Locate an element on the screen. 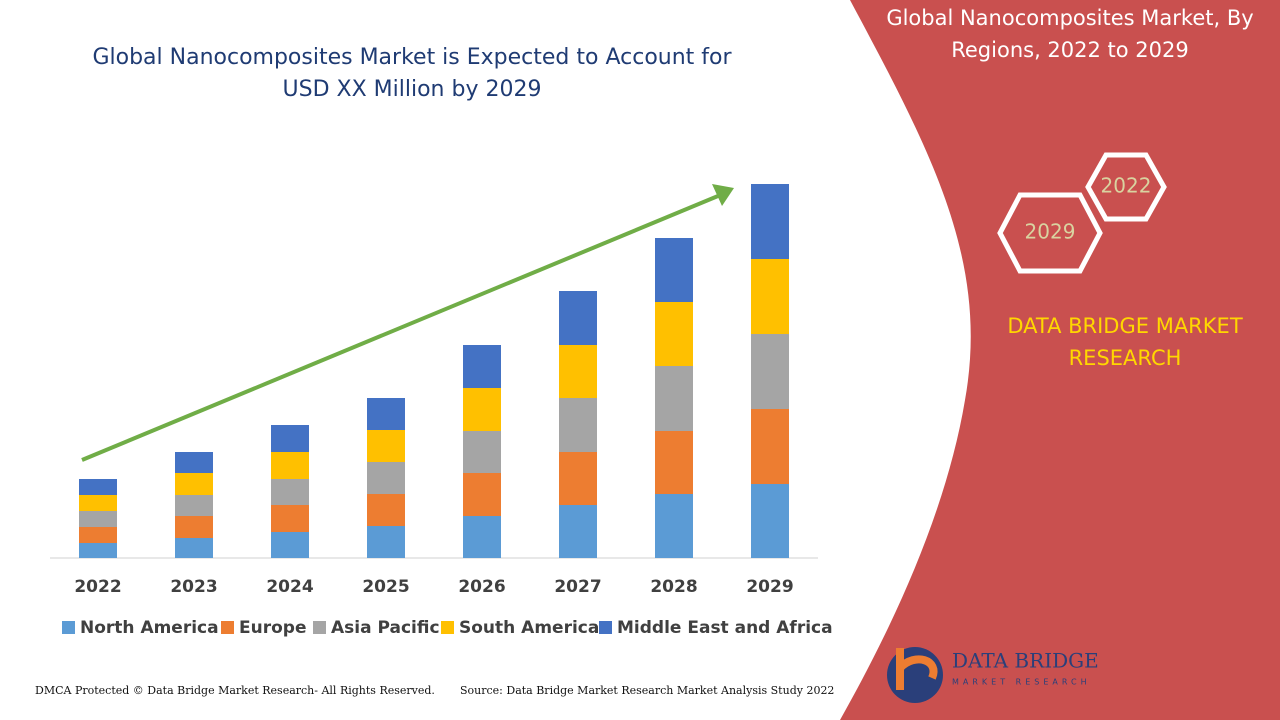 Image resolution: width=1280 pixels, height=720 pixels. x-tick-label: 2024 is located at coordinates (289, 587).